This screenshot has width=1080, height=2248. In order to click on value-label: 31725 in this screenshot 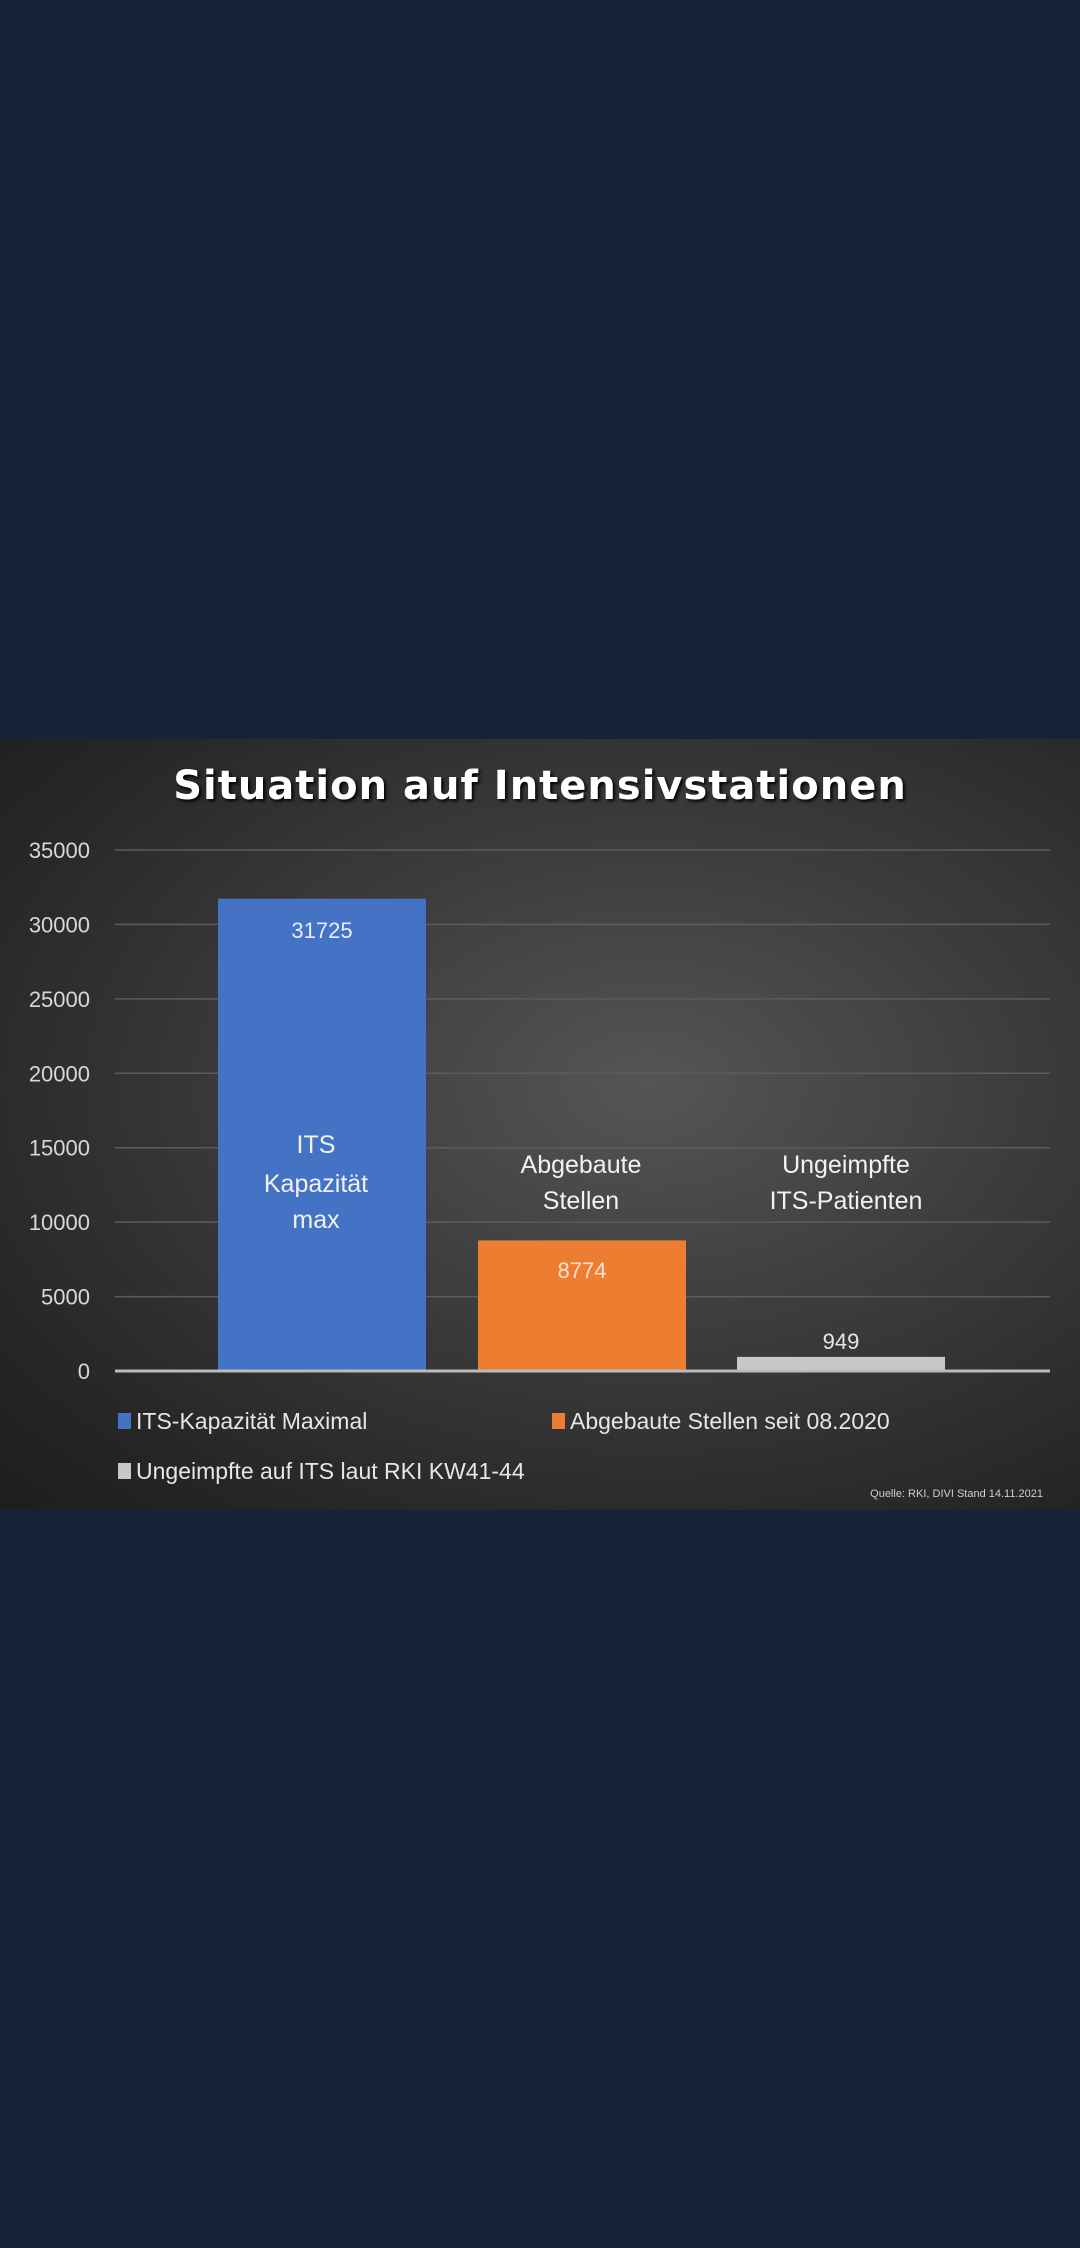, I will do `click(321, 930)`.